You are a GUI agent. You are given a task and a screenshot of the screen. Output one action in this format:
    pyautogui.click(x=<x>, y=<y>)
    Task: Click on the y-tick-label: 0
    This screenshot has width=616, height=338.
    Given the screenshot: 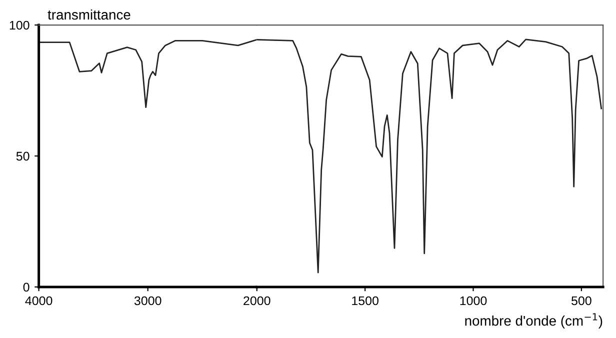 What is the action you would take?
    pyautogui.click(x=26, y=287)
    